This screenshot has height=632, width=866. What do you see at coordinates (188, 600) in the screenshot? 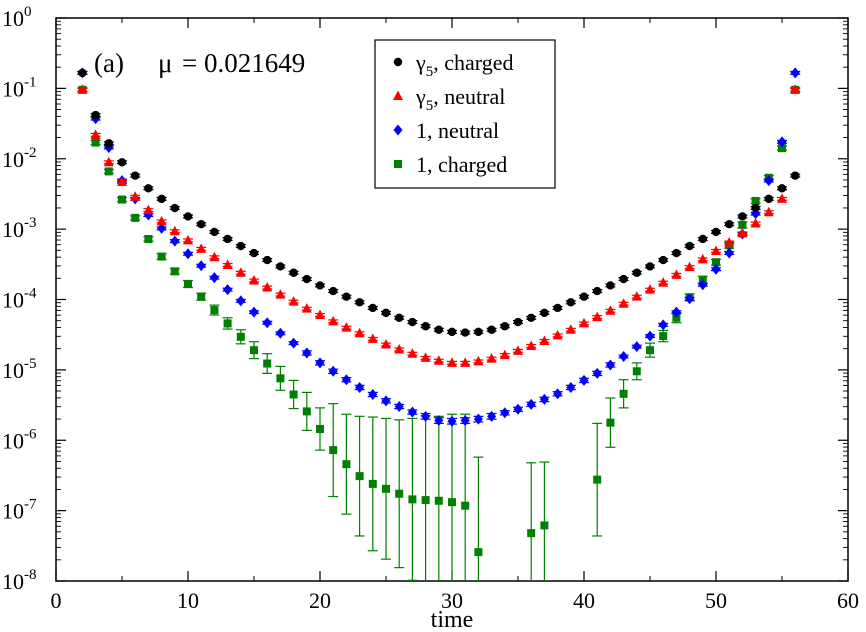
I see `x-tick-label: 10` at bounding box center [188, 600].